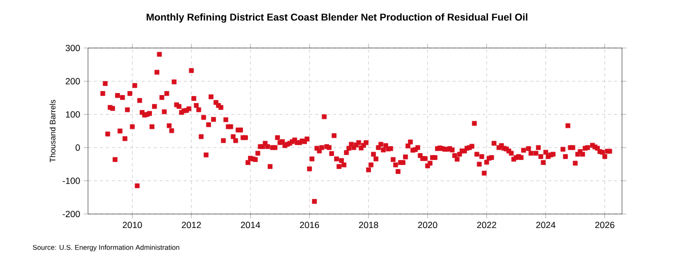  Describe the element at coordinates (71, 214) in the screenshot. I see `y-tick-label: -200` at that location.